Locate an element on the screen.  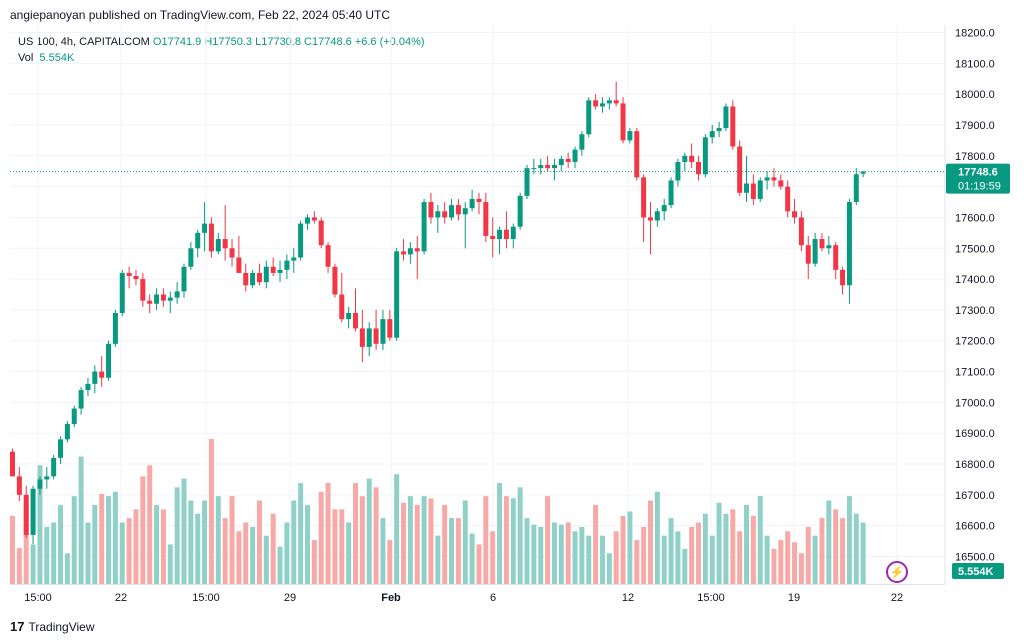
price-tick-label: 18100.0 is located at coordinates (975, 64).